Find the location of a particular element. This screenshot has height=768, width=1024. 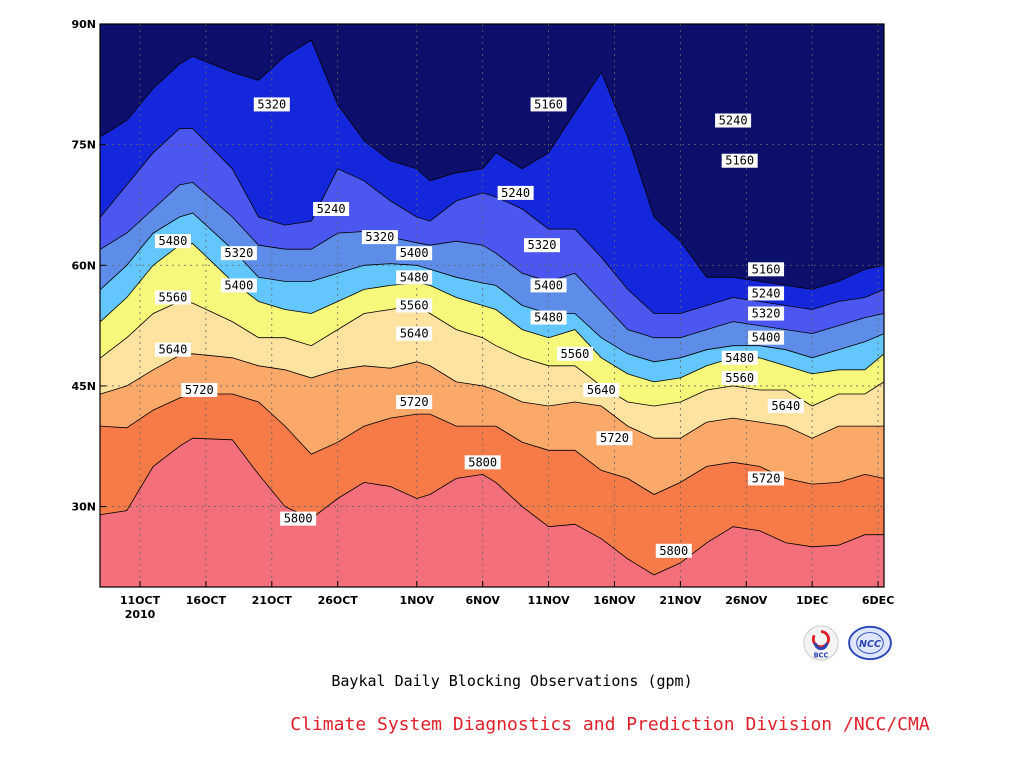

x-tick-label: 1DEC is located at coordinates (812, 600).